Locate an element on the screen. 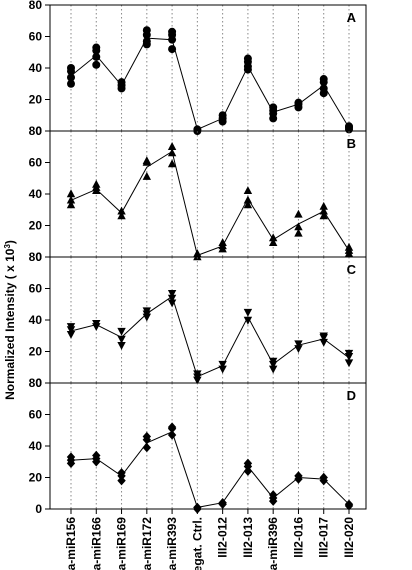 This screenshot has height=570, width=412. x-tick-label: III2-017 is located at coordinates (324, 537).